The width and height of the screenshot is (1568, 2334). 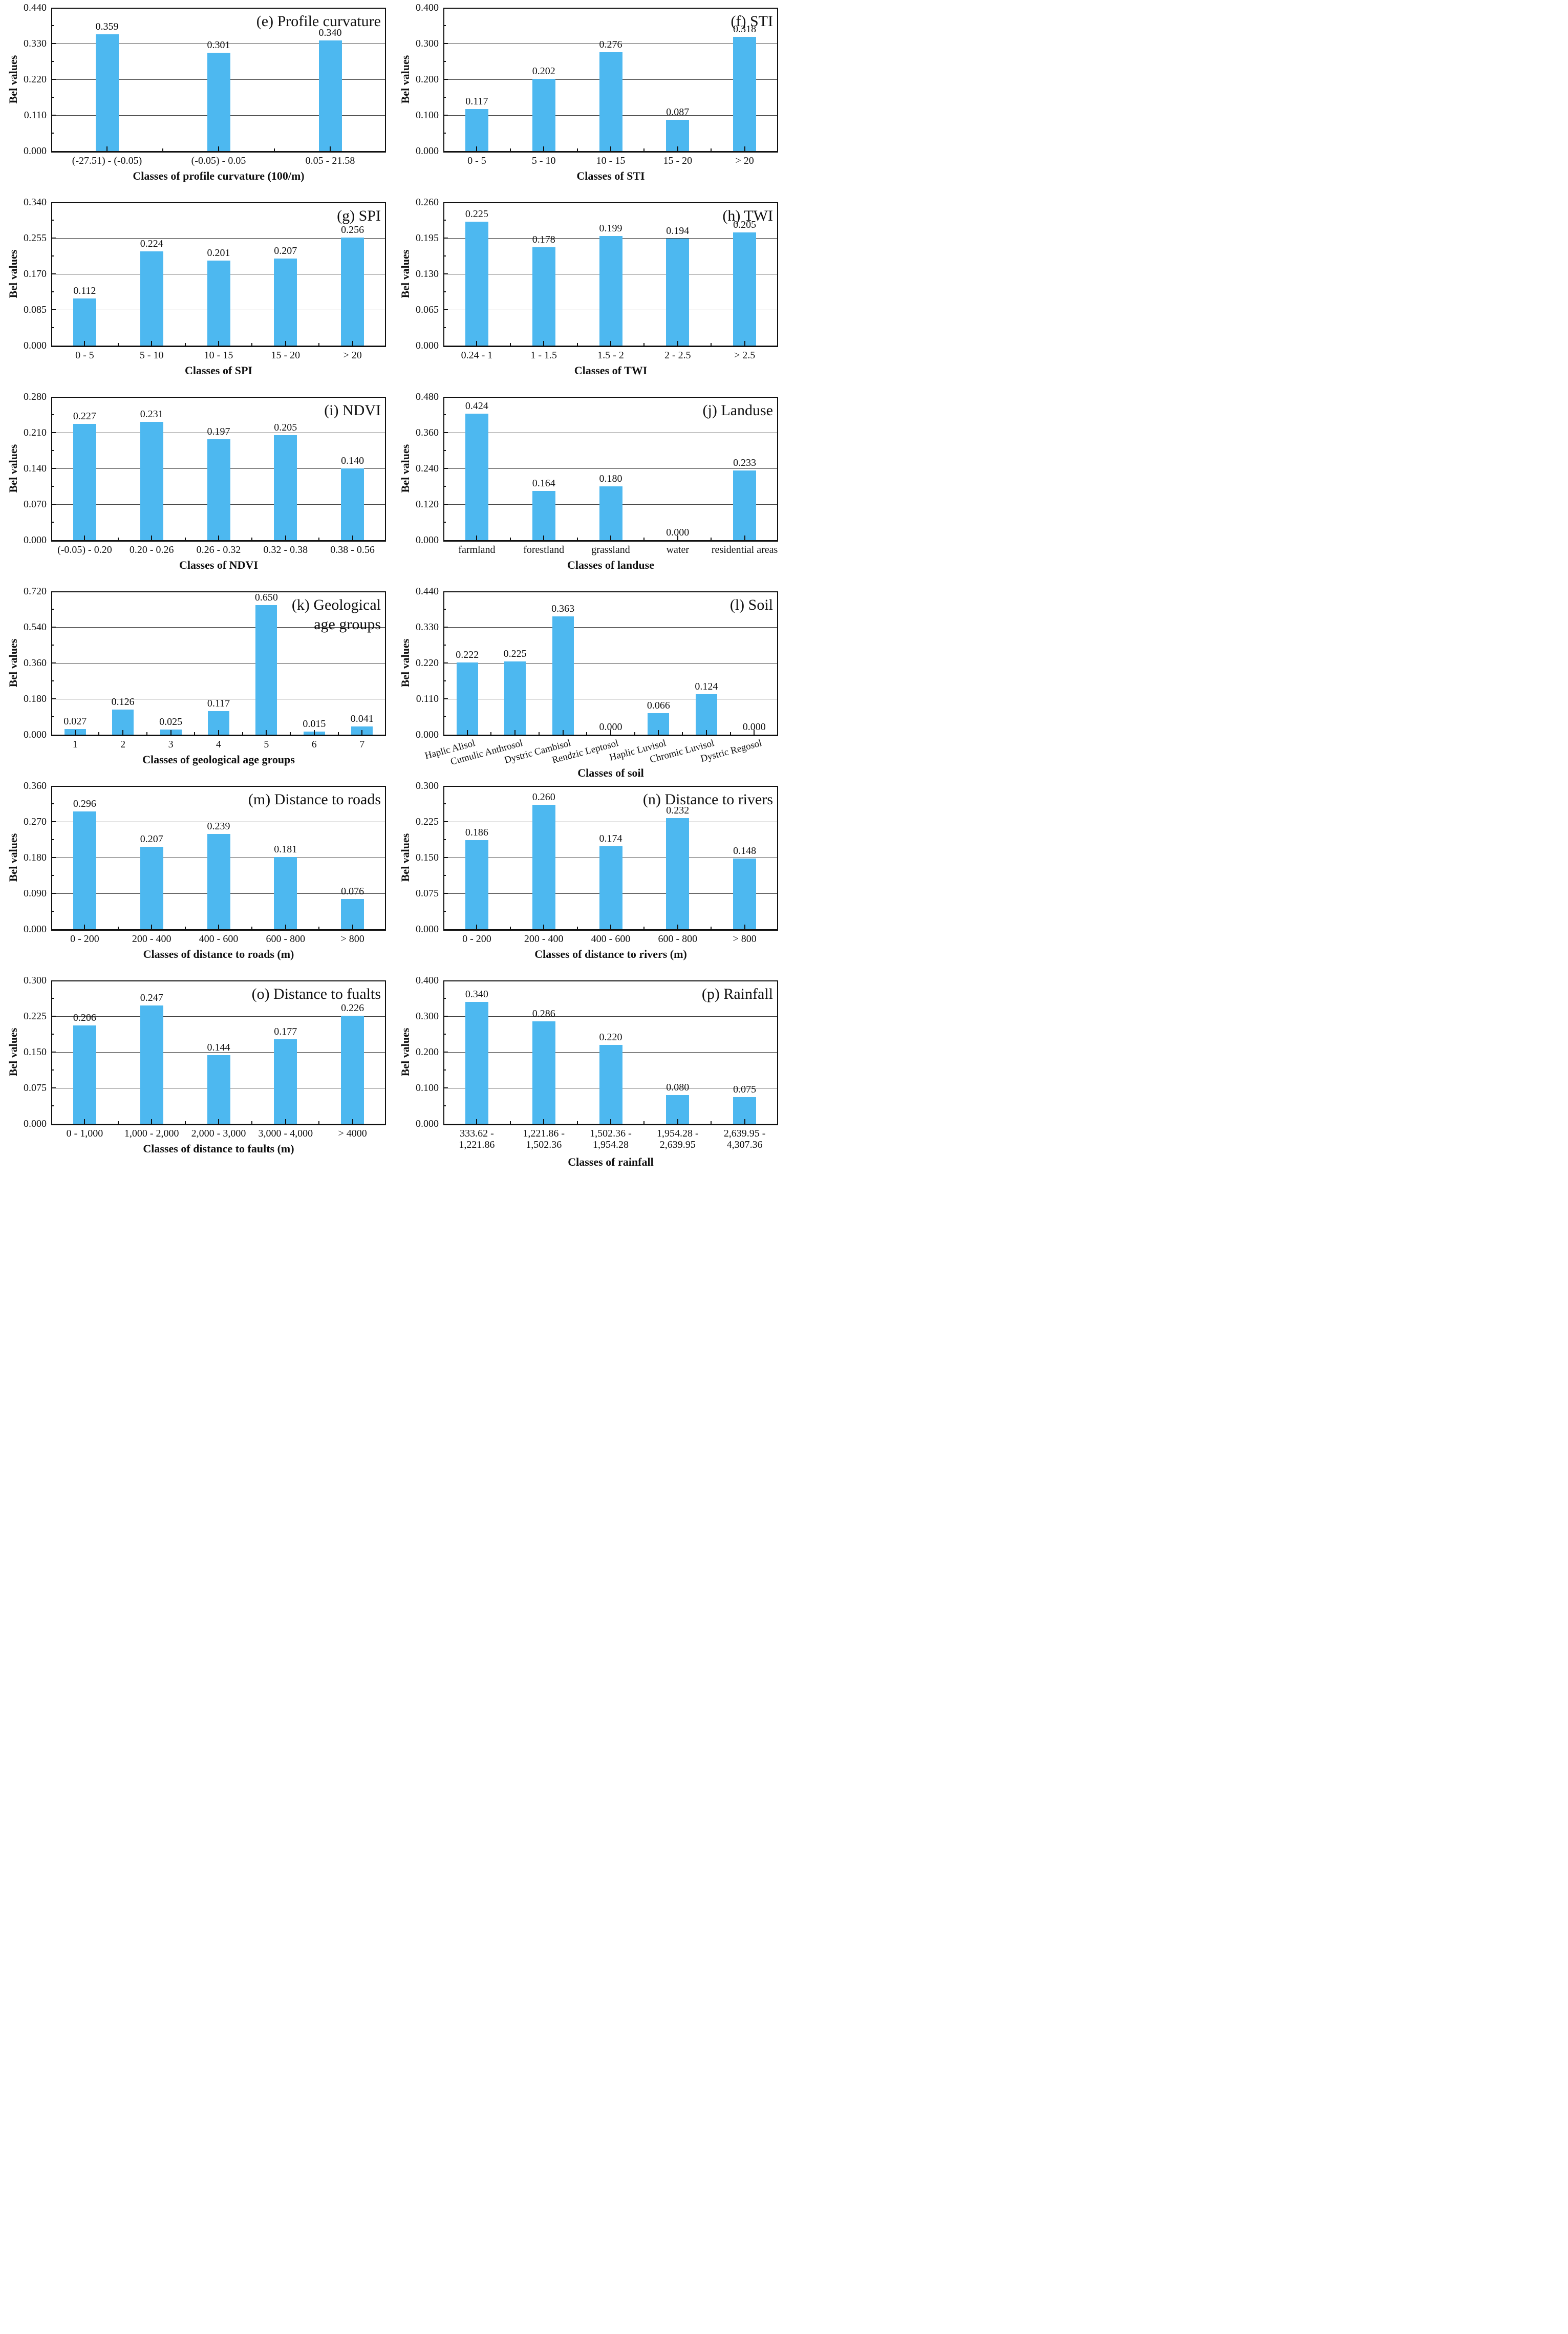 What do you see at coordinates (745, 29) in the screenshot?
I see `bar-value-label: 0.318` at bounding box center [745, 29].